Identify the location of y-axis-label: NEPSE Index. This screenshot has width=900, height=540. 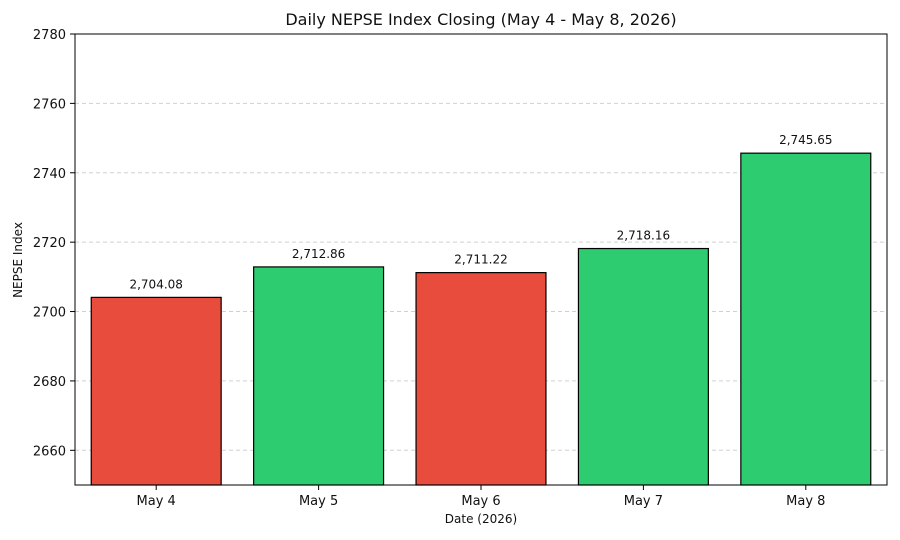
(18, 260).